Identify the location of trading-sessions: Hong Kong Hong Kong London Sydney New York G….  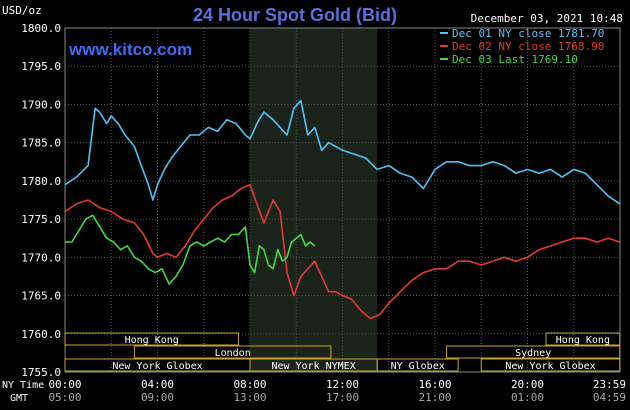
(342, 352).